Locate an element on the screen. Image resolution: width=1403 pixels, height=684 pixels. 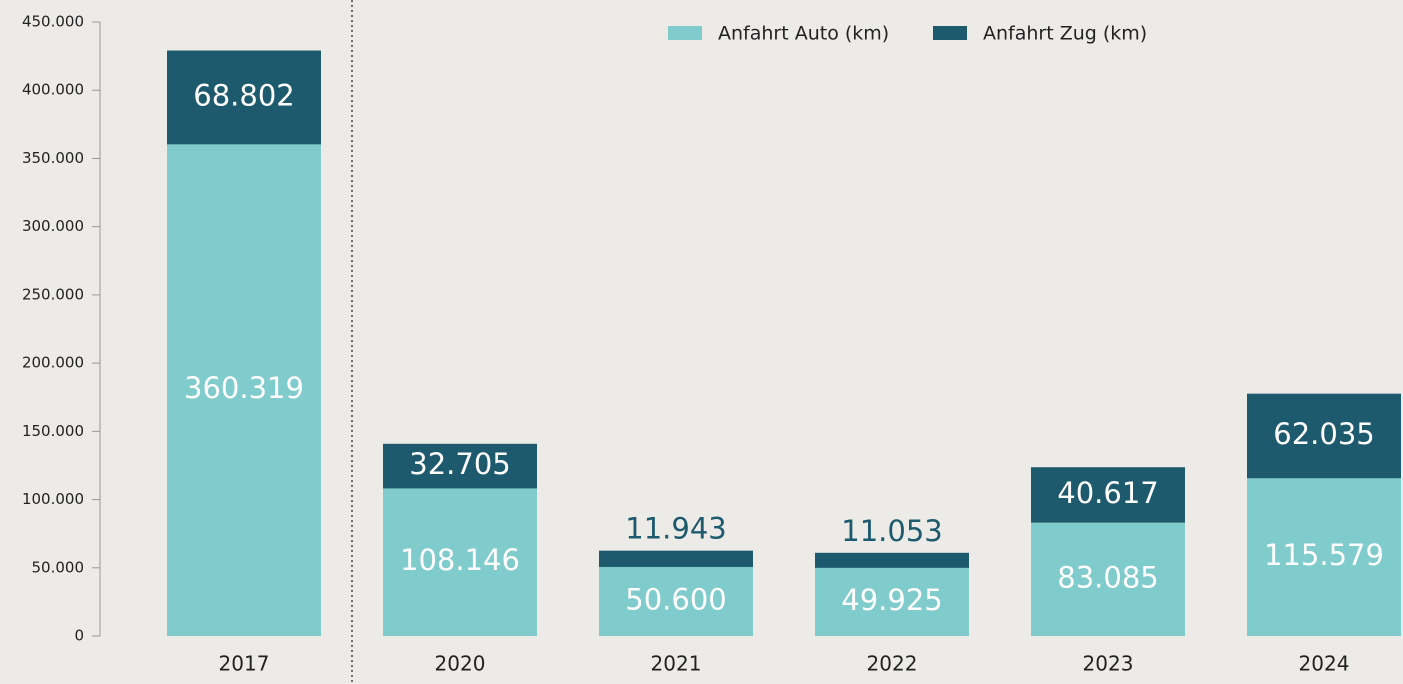
data-label: 11.053 is located at coordinates (891, 531).